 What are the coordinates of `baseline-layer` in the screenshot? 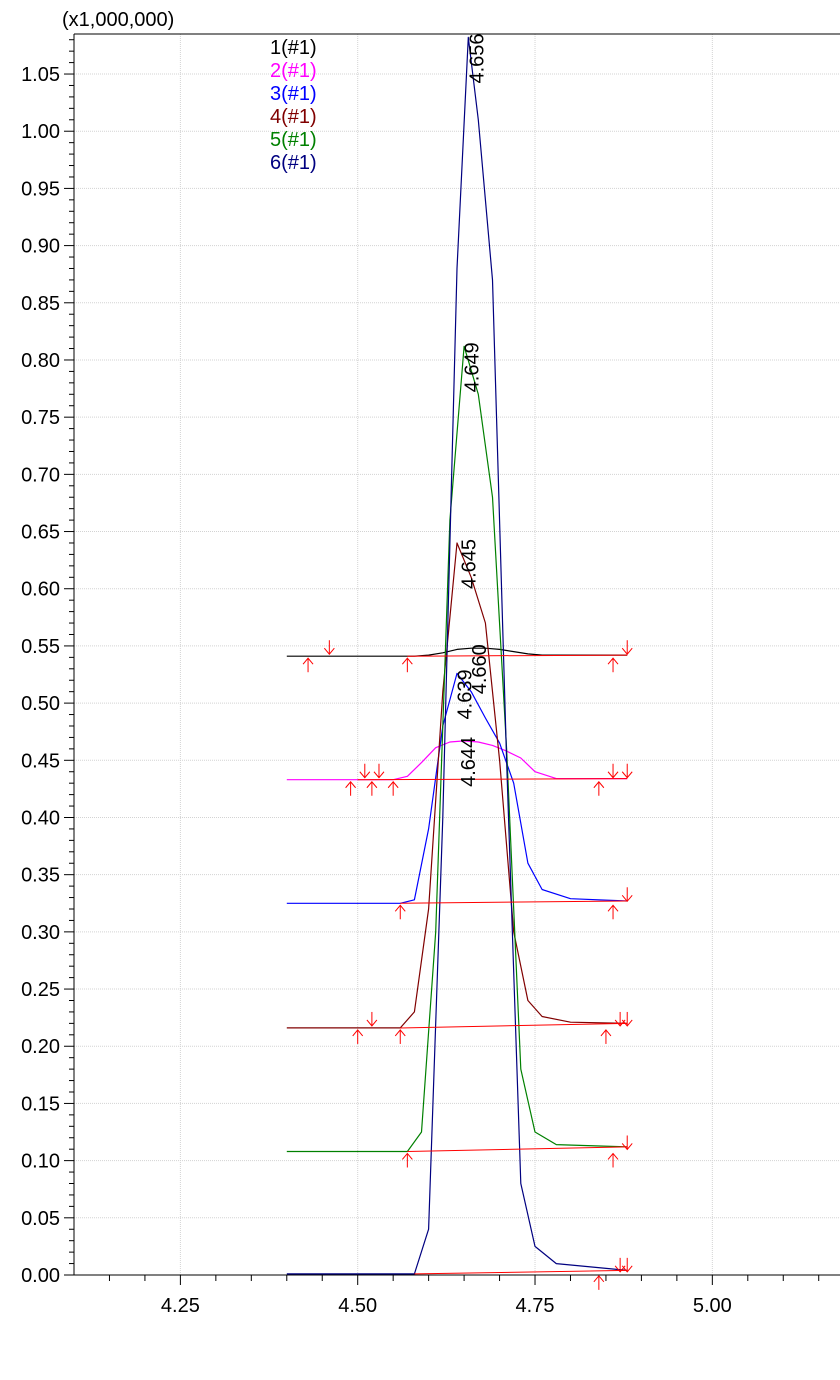 It's located at (492, 964).